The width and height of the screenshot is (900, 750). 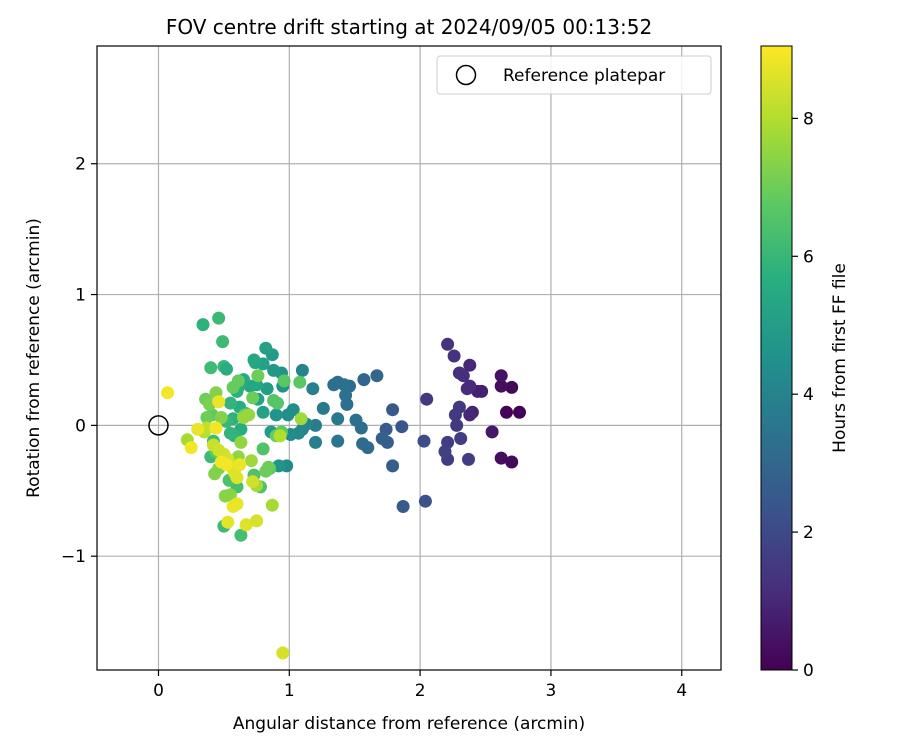 I want to click on reference-marker, so click(x=158, y=425).